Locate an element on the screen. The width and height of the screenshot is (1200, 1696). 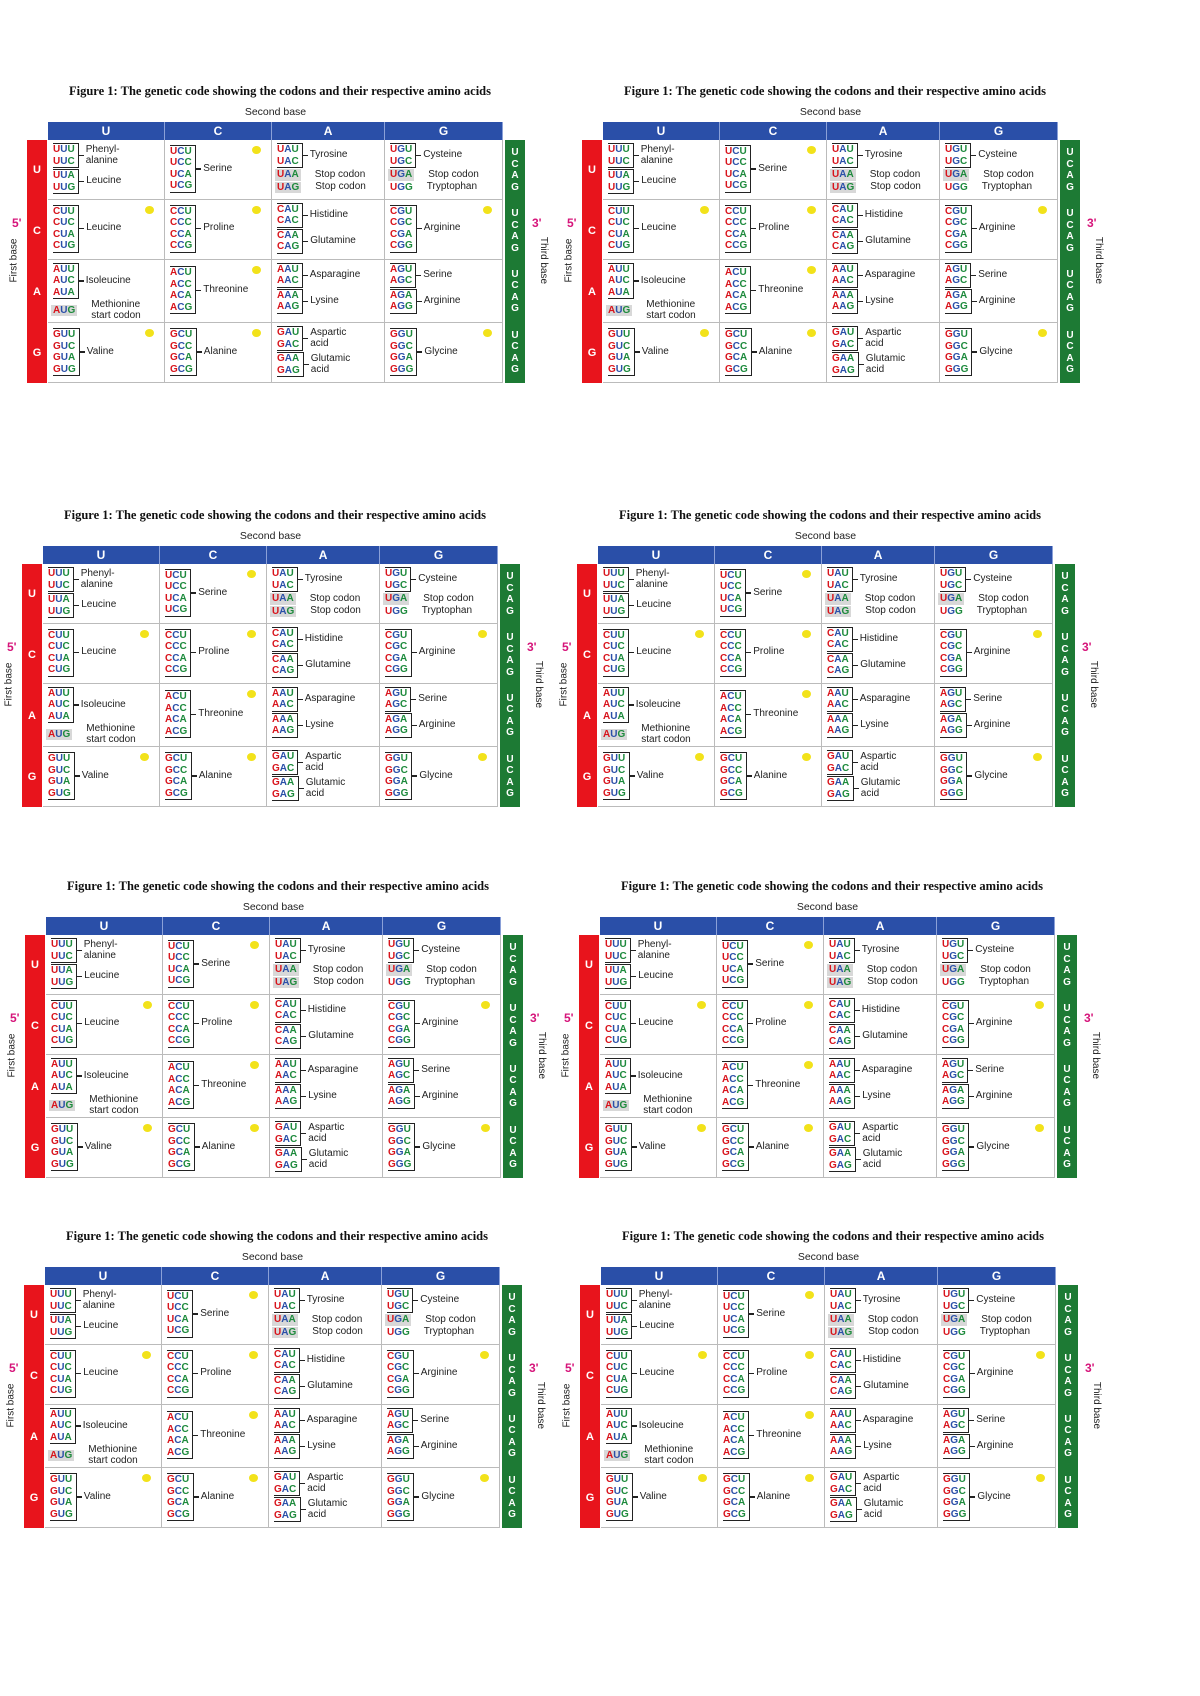
codon: UUU is located at coordinates (614, 574).